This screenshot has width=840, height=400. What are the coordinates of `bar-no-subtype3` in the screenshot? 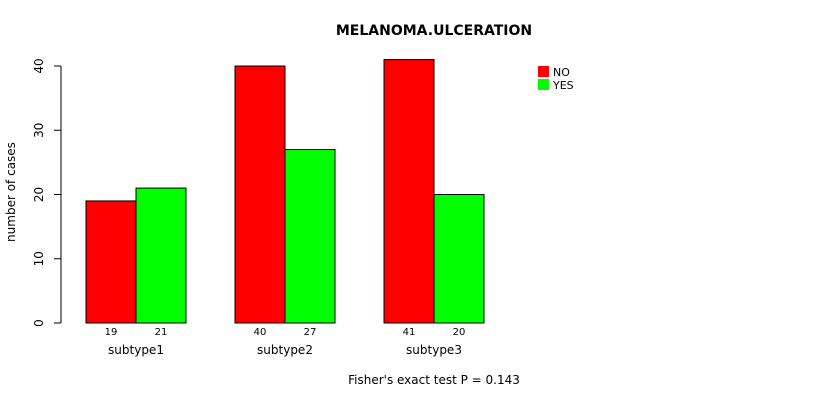 It's located at (409, 191).